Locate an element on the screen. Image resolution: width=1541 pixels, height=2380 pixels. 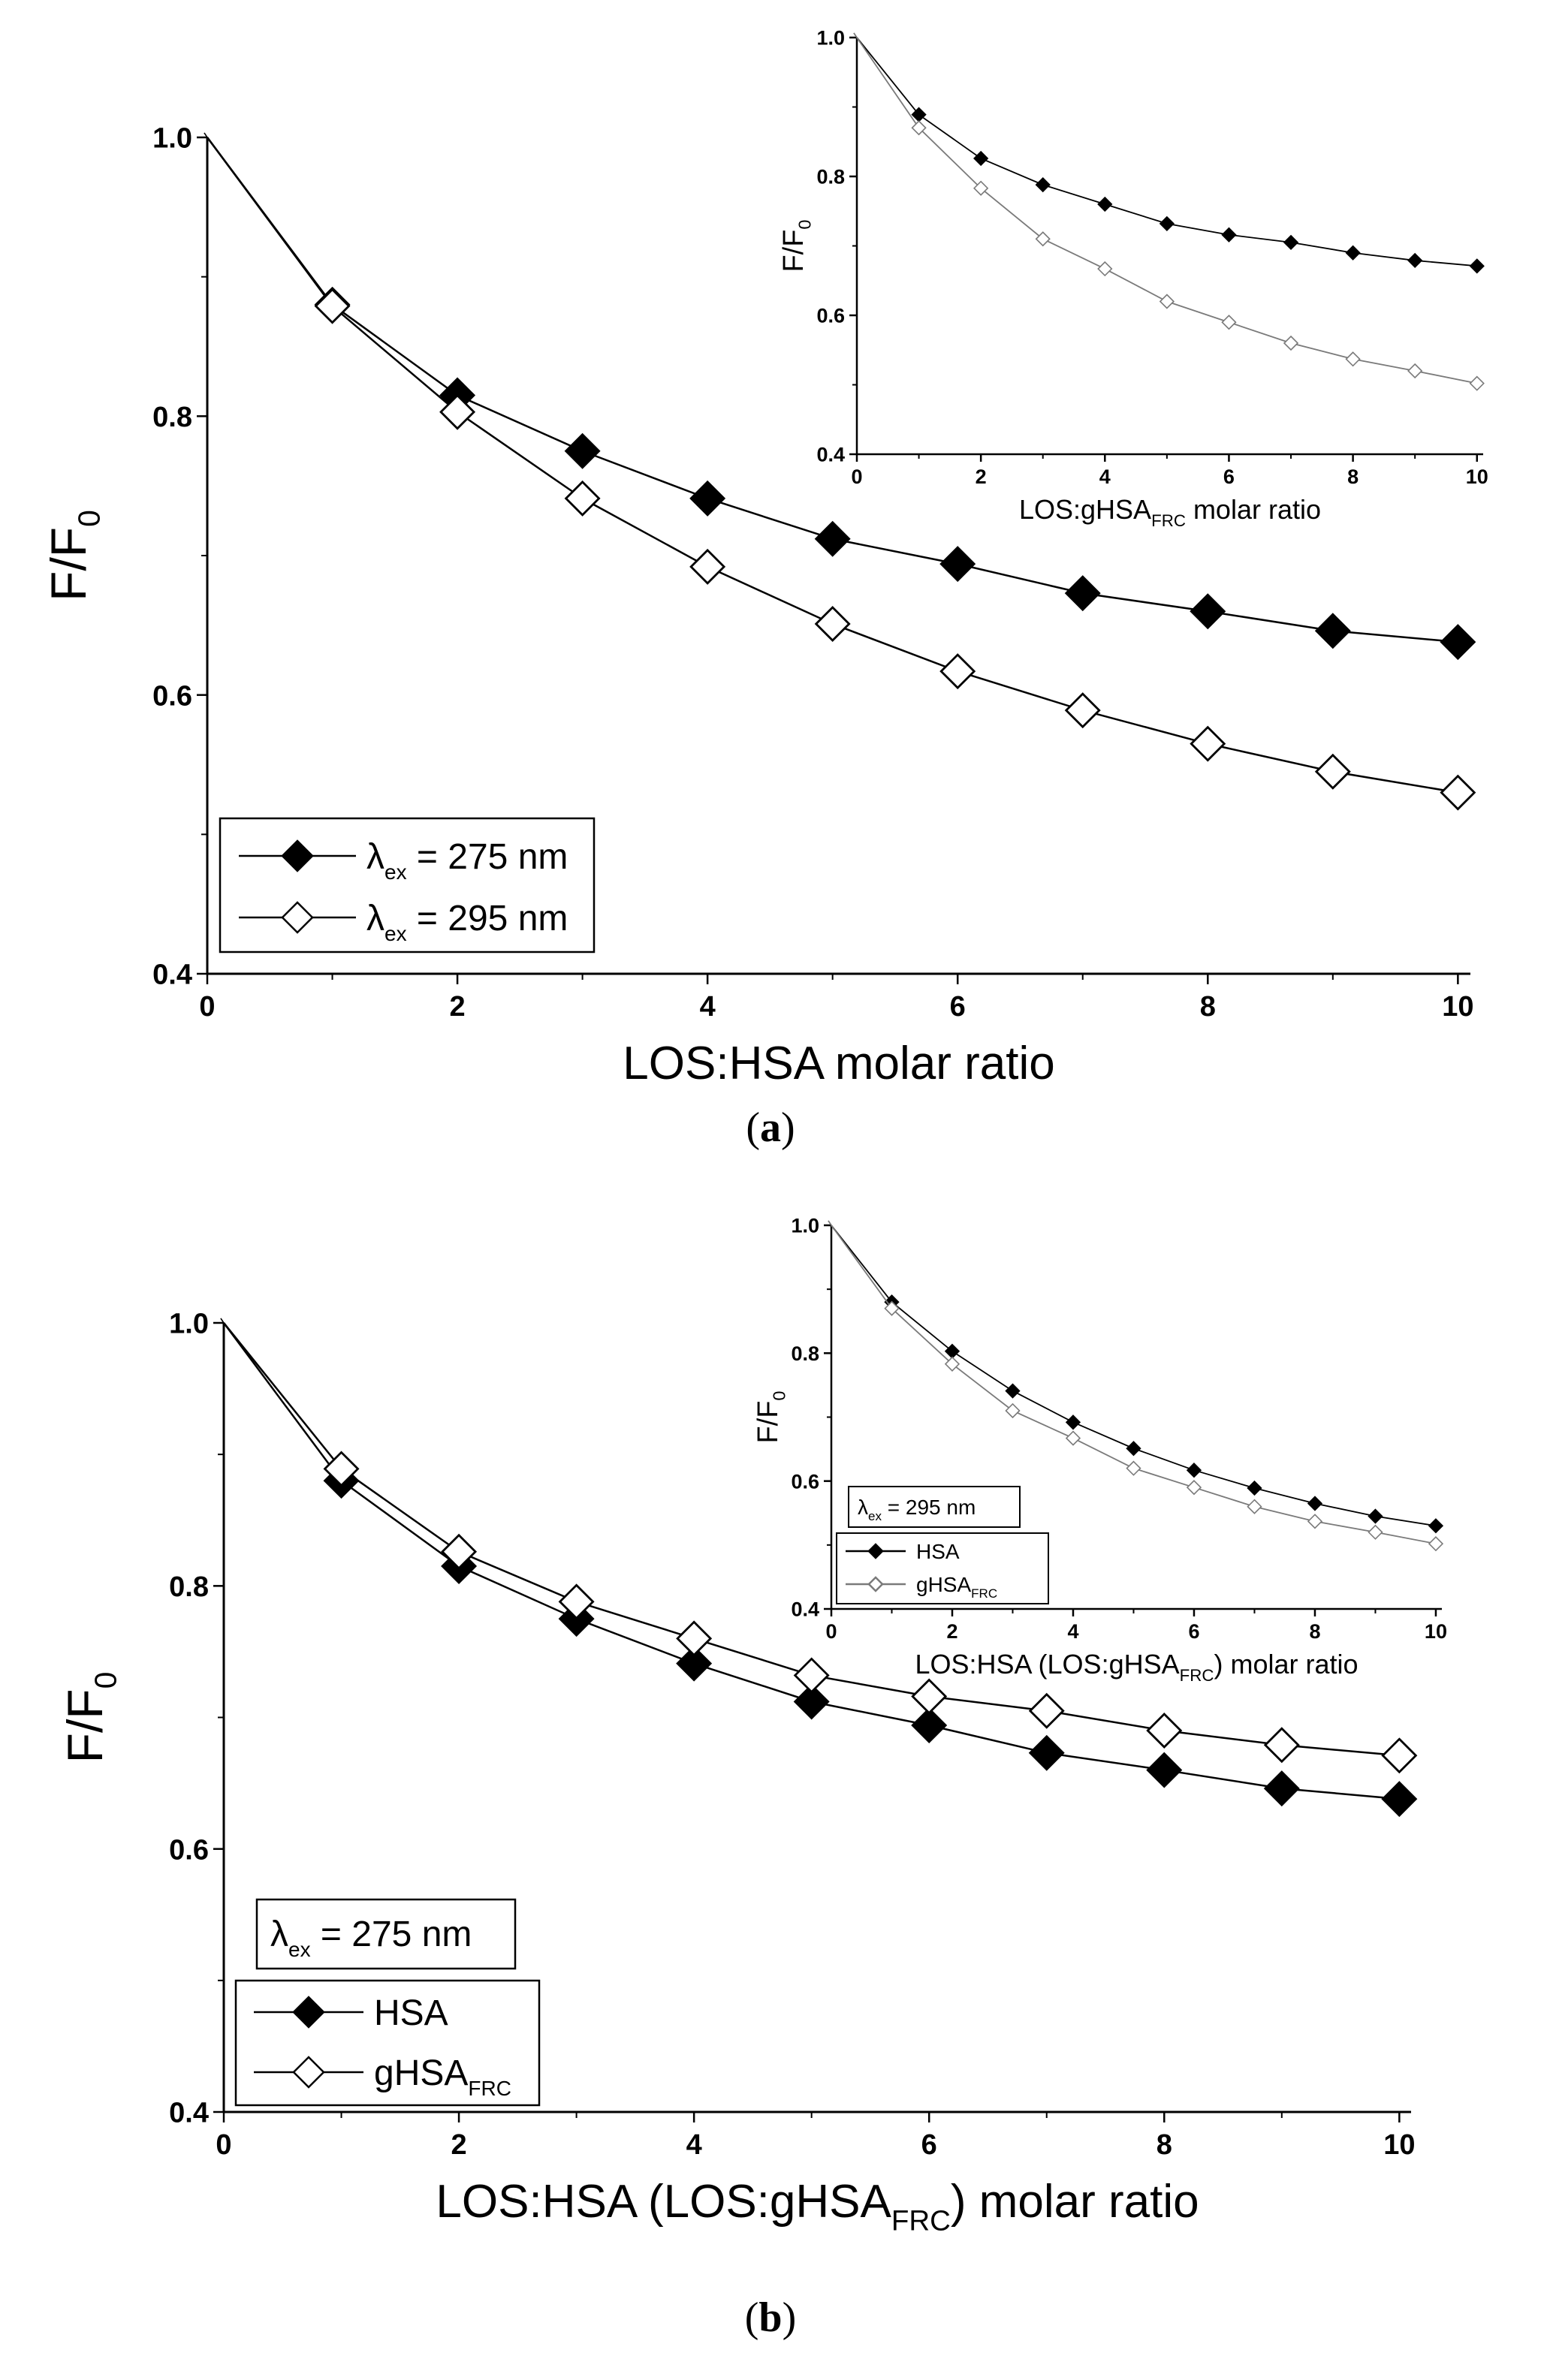
inset-background is located at coordinates (1170, 246).